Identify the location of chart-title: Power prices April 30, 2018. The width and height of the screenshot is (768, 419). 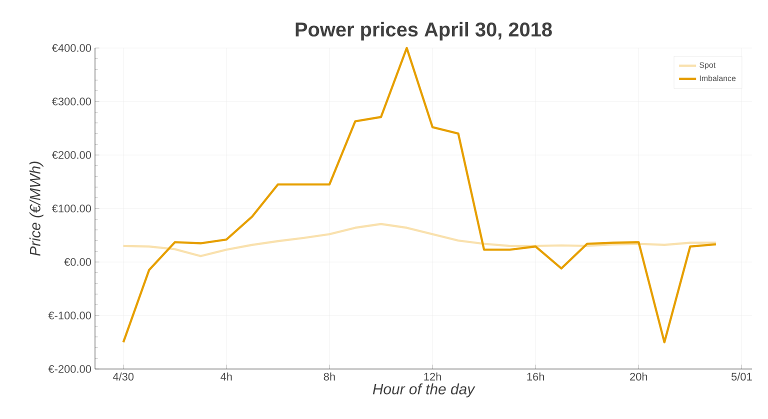
(424, 31).